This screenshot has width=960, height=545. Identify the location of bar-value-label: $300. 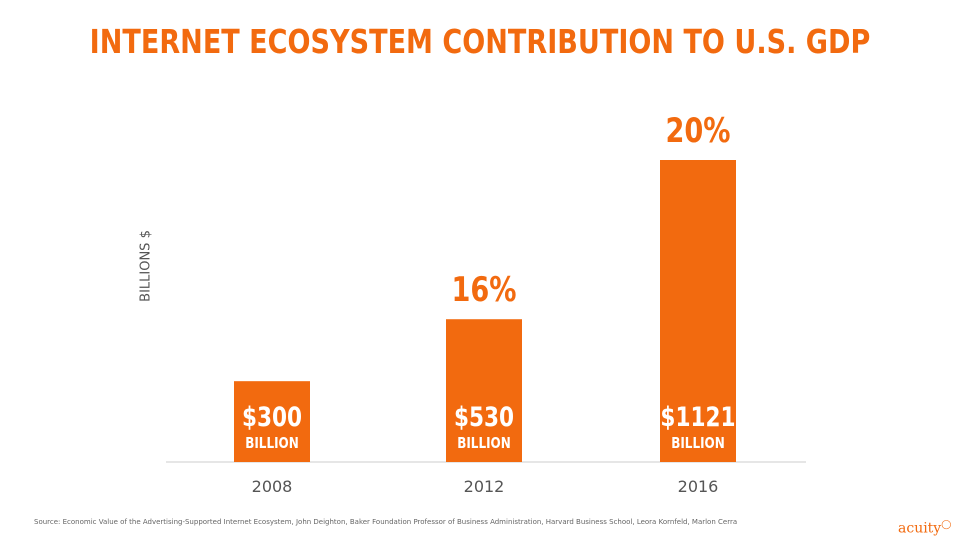
(272, 417).